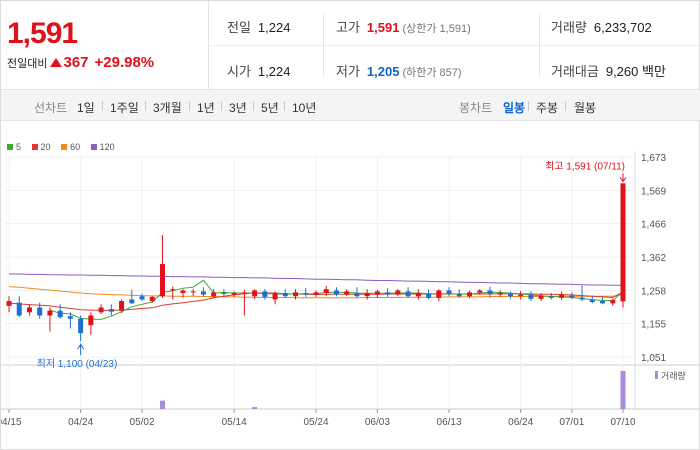  Describe the element at coordinates (653, 158) in the screenshot. I see `y-tick-label: 1,673` at that location.